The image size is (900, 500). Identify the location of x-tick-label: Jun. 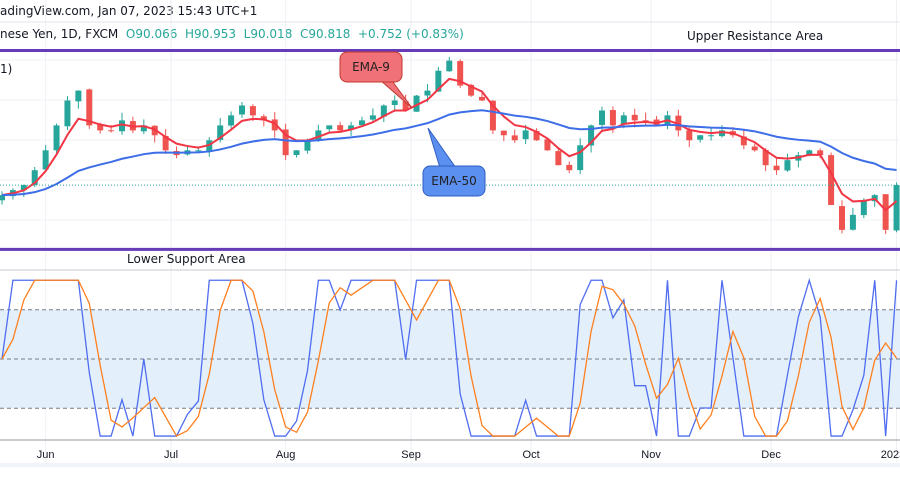
(46, 455).